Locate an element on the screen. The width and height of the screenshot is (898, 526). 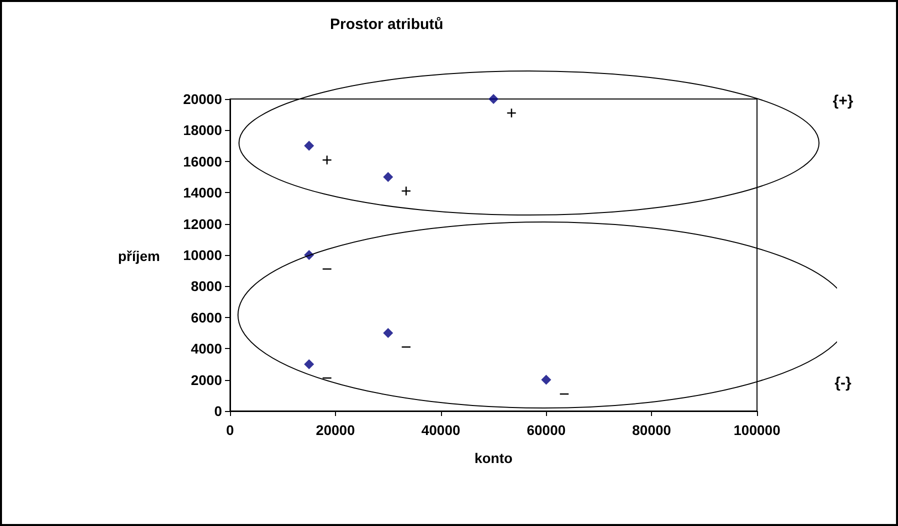
y-tick-label: 2000 is located at coordinates (206, 380).